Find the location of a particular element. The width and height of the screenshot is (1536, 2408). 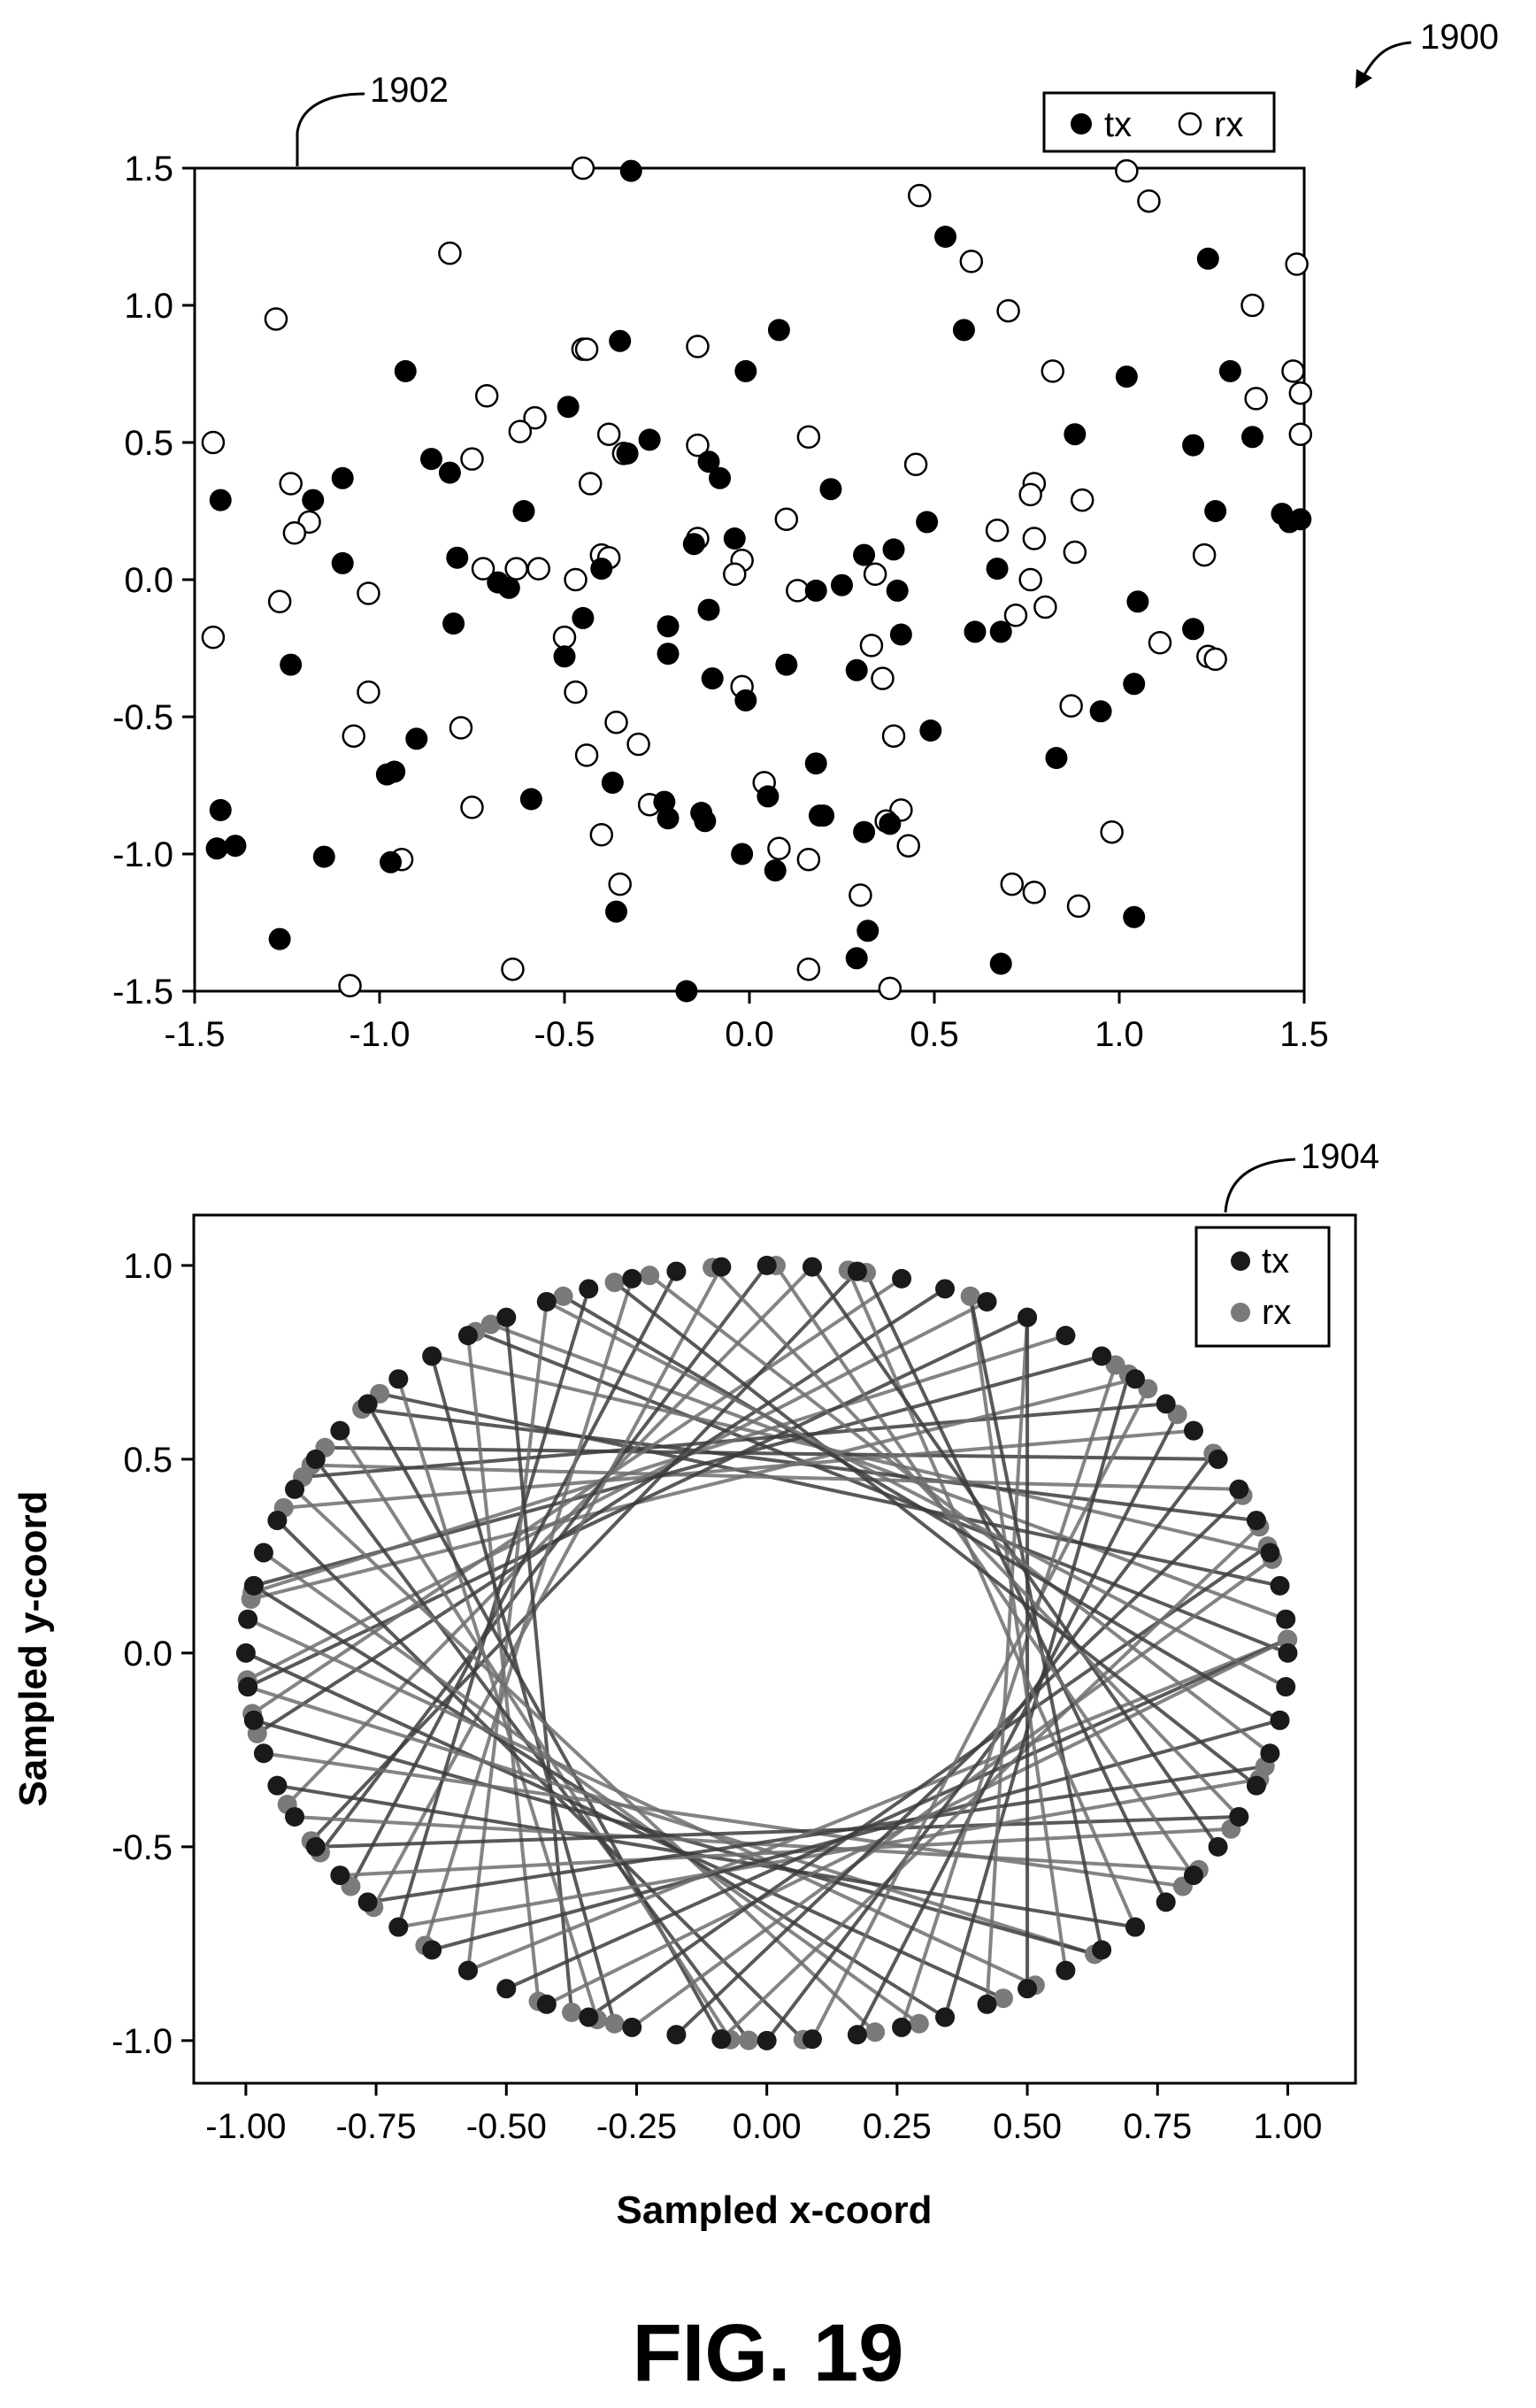

y-tick-label: -0.5 is located at coordinates (142, 717).